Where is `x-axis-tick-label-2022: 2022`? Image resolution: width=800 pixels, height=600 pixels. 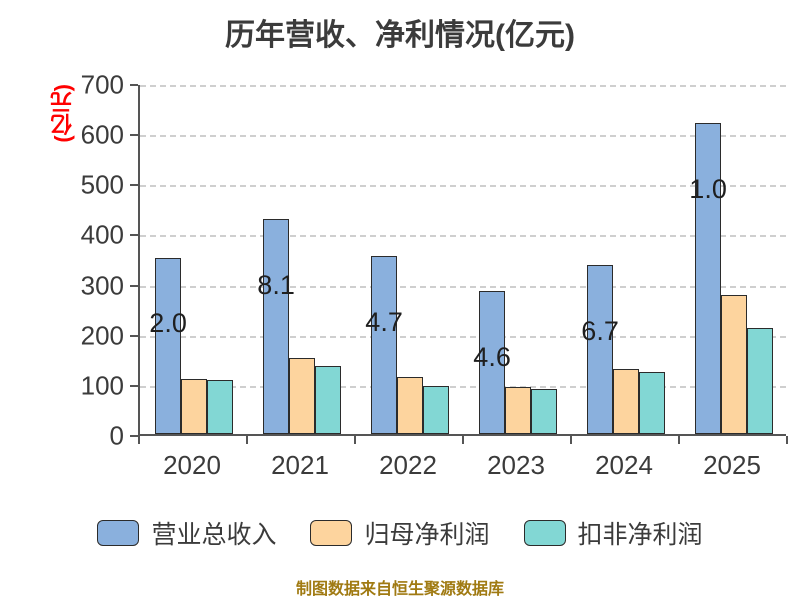 x-axis-tick-label-2022: 2022 is located at coordinates (408, 465).